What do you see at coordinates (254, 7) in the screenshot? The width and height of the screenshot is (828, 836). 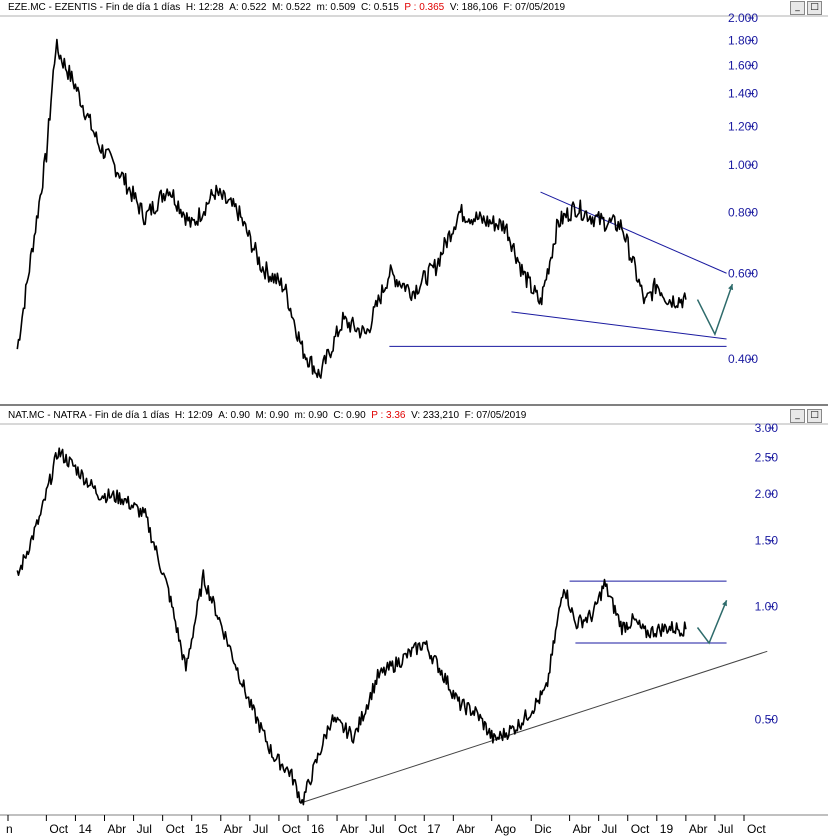 I see `a-value: 0.522` at bounding box center [254, 7].